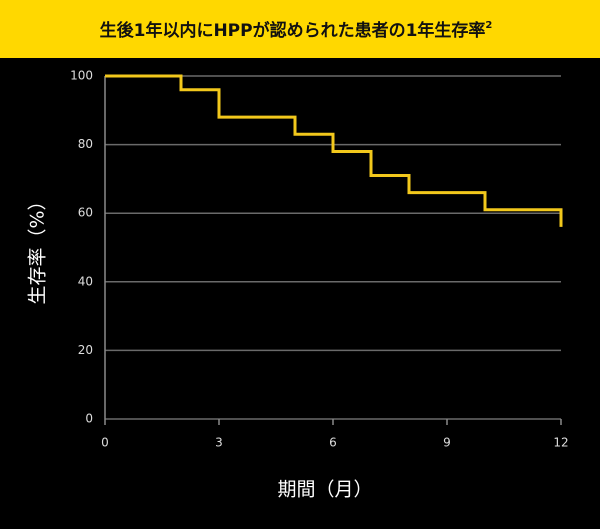 This screenshot has height=529, width=600. I want to click on x-tick-label: 6, so click(333, 443).